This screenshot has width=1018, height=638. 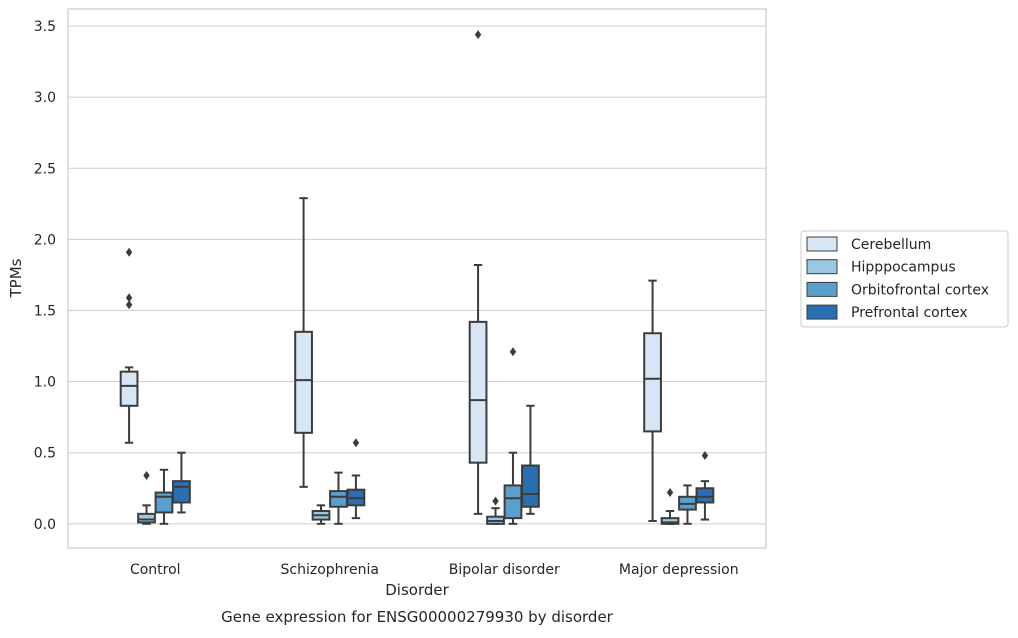 What do you see at coordinates (891, 245) in the screenshot?
I see `legend-label: Cerebellum` at bounding box center [891, 245].